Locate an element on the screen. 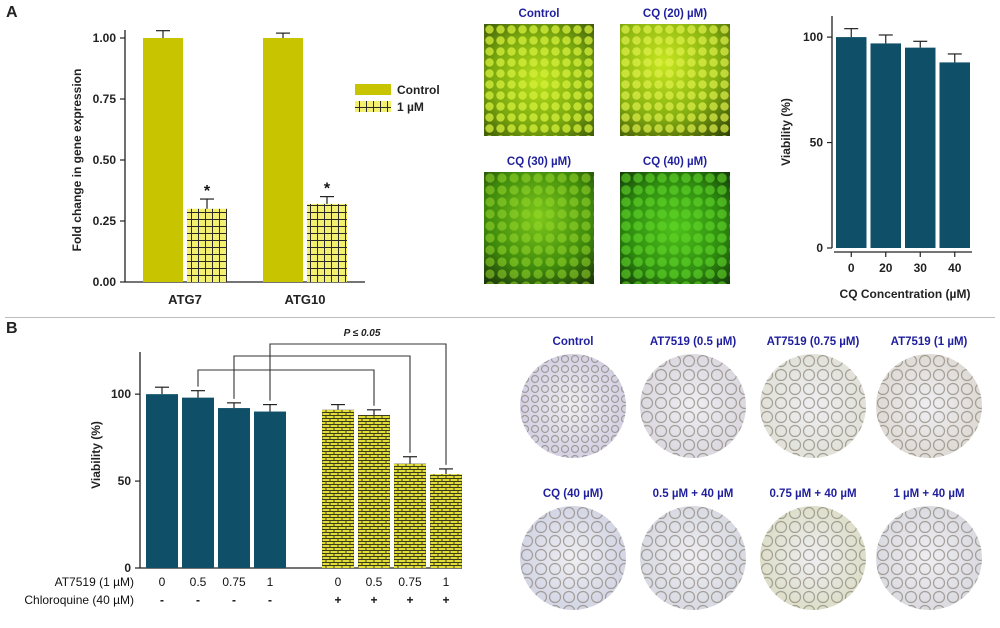 The width and height of the screenshot is (1000, 628). y-tick-label: 0.75 is located at coordinates (105, 99).